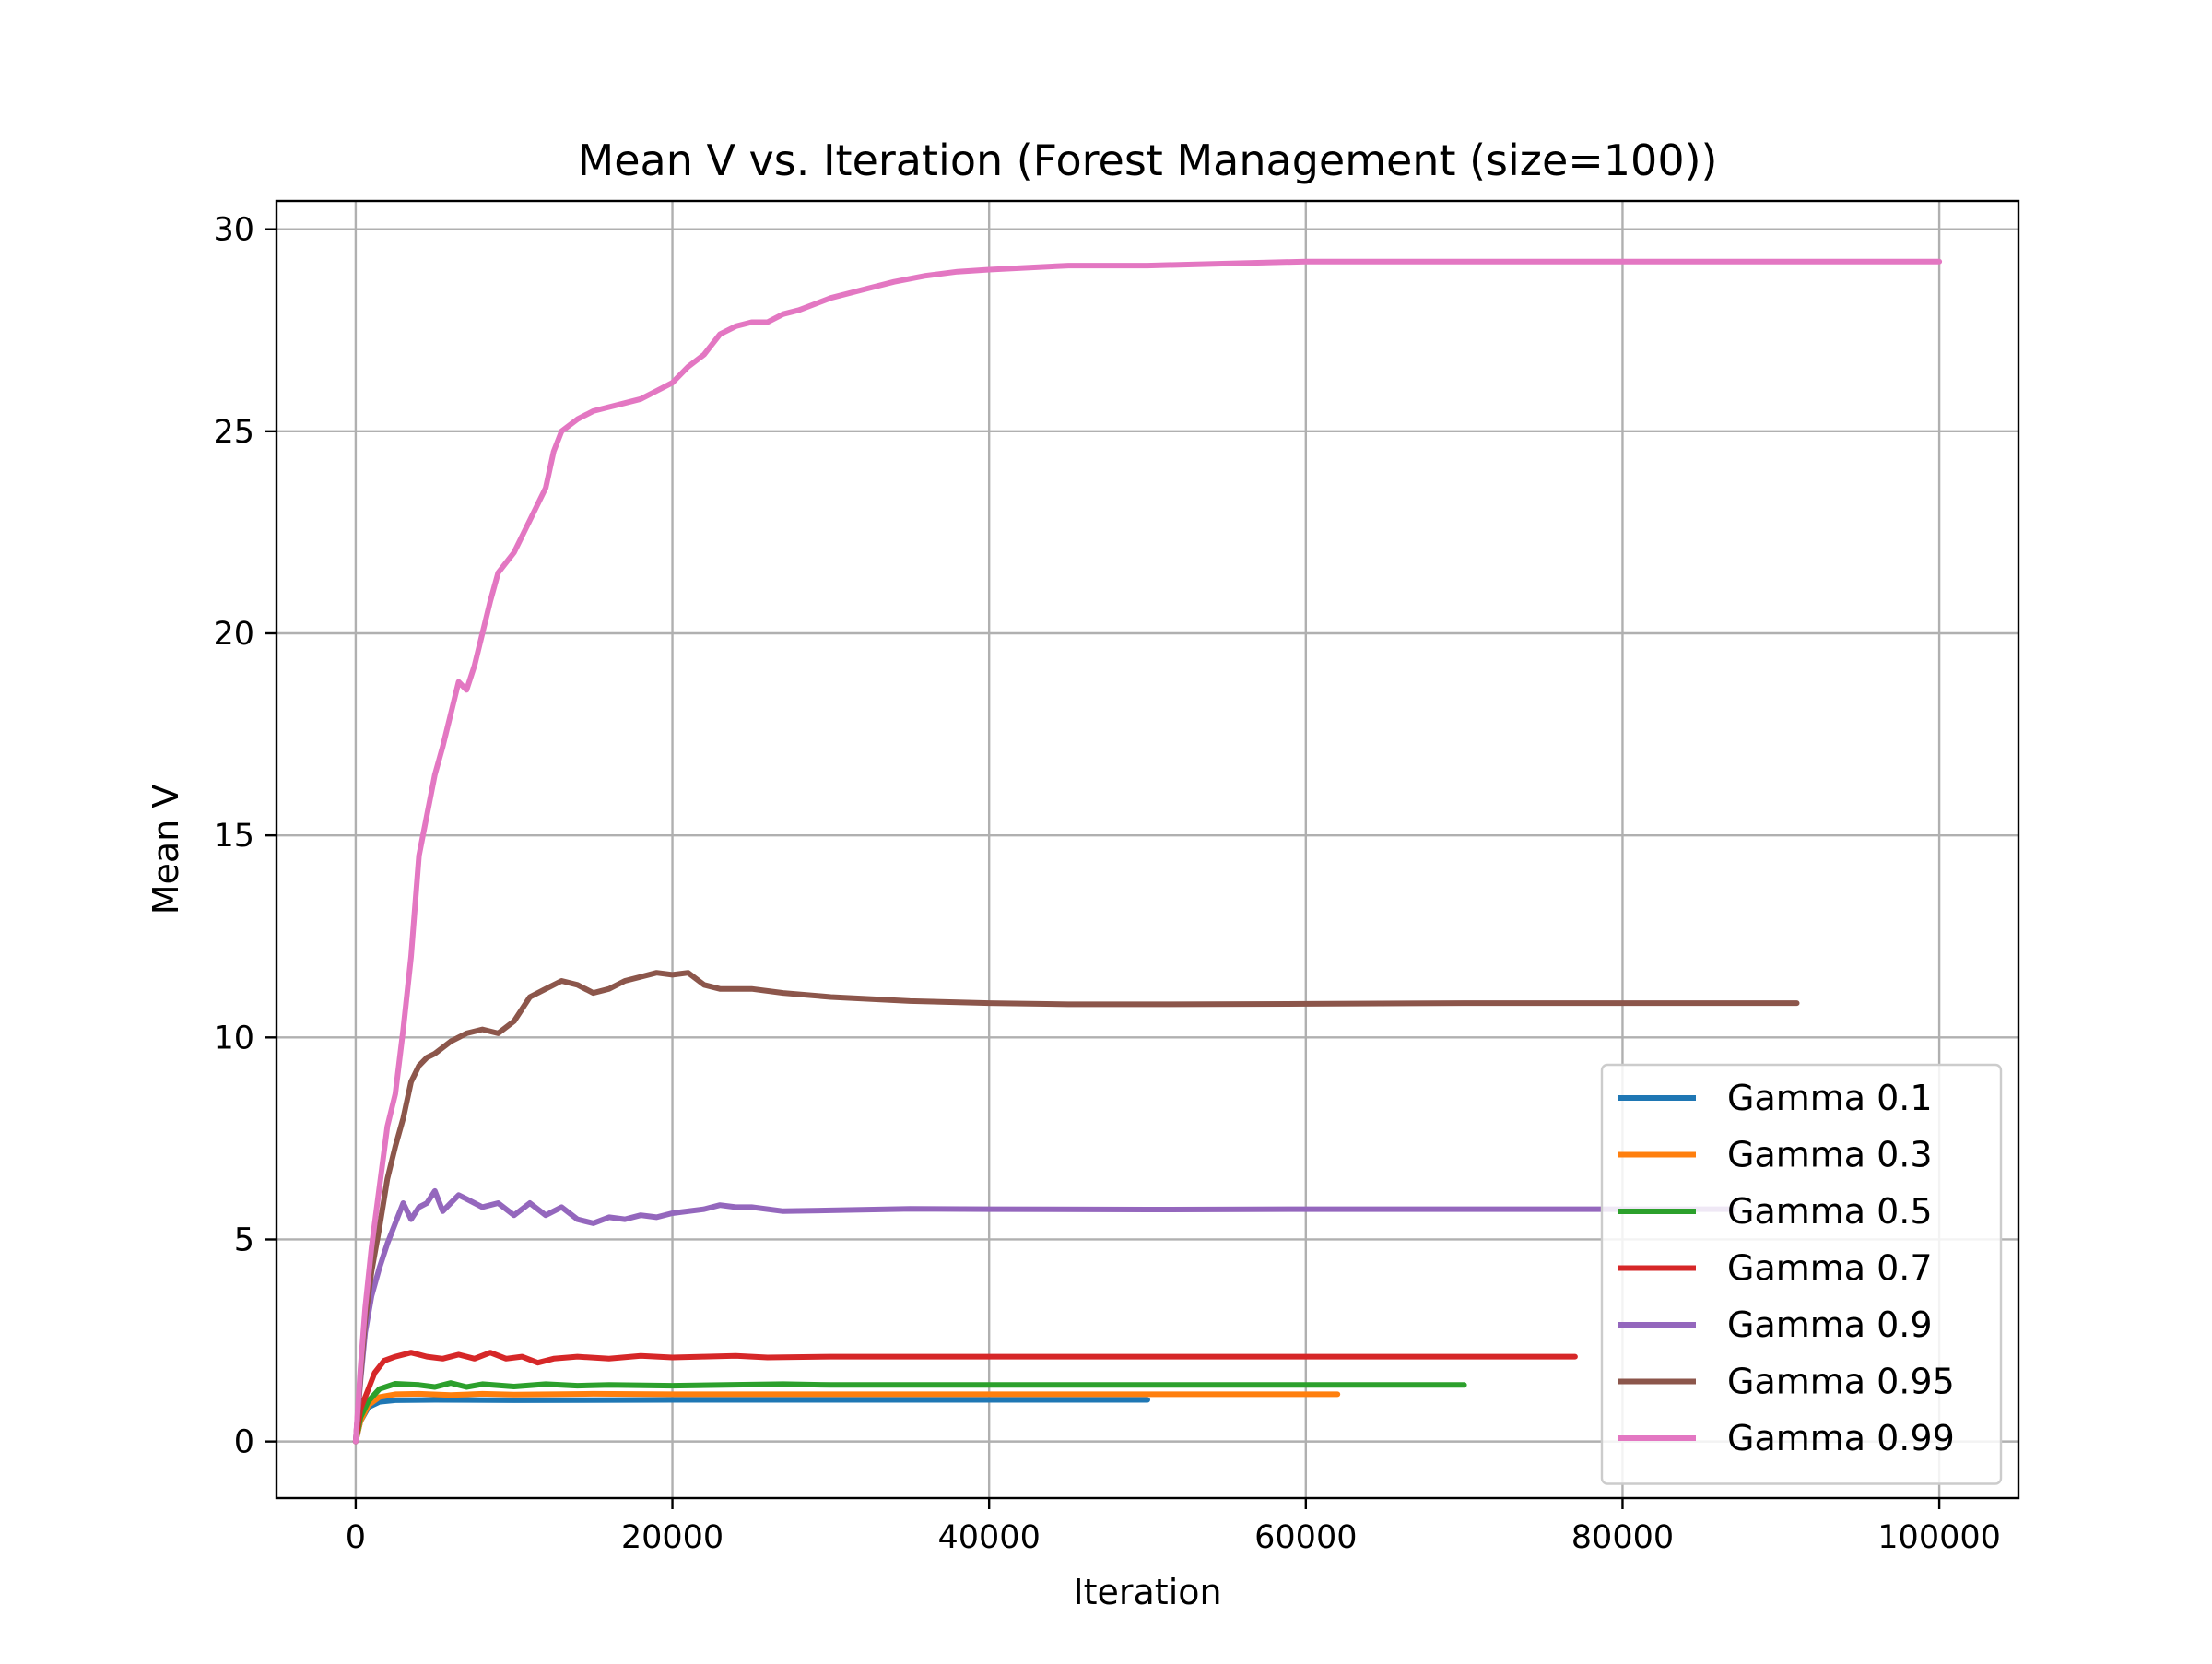  I want to click on legend-box, so click(1801, 1274).